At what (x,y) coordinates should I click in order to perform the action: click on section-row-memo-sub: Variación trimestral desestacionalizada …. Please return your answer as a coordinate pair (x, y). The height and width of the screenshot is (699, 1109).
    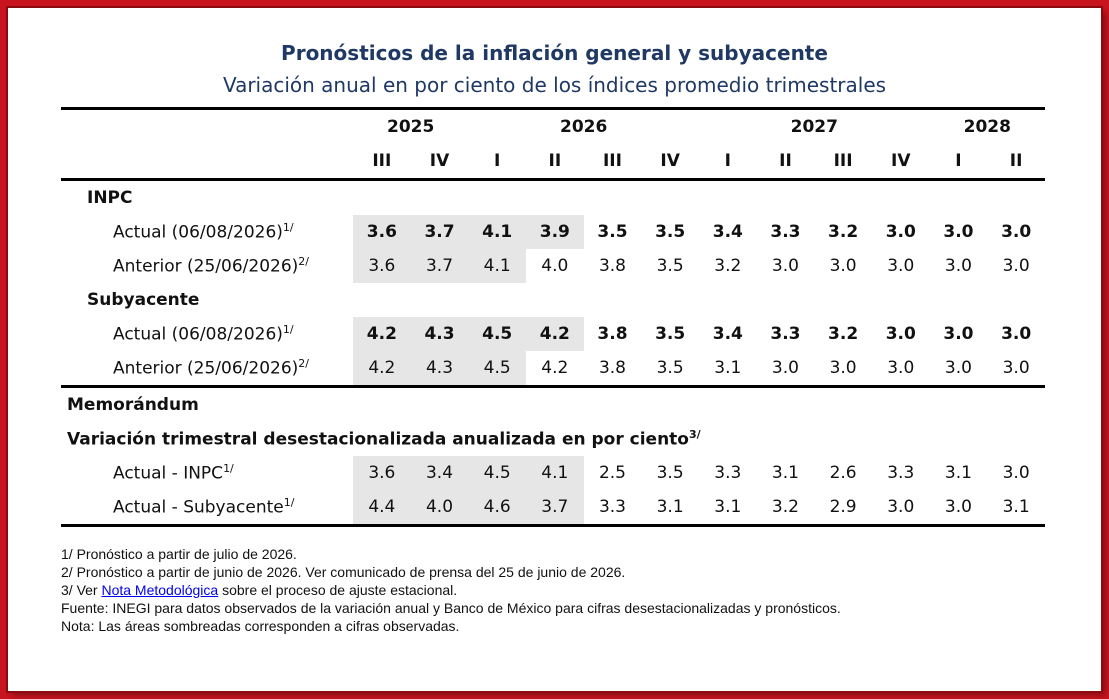
    Looking at the image, I should click on (553, 439).